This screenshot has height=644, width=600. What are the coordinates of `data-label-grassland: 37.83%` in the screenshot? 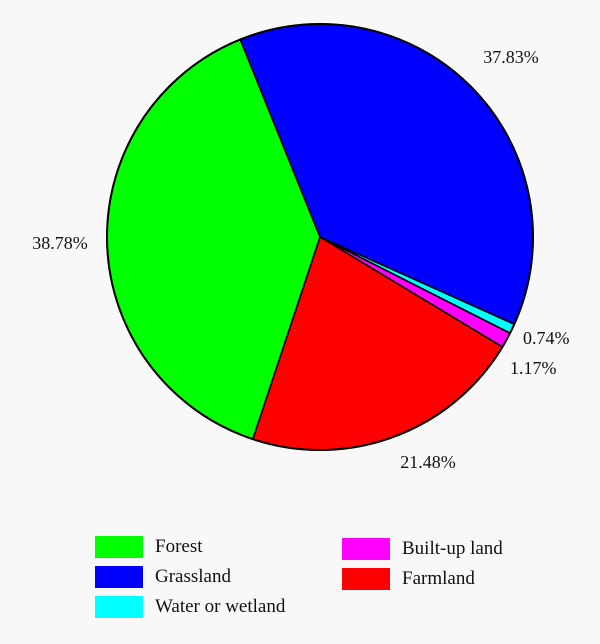 It's located at (511, 57).